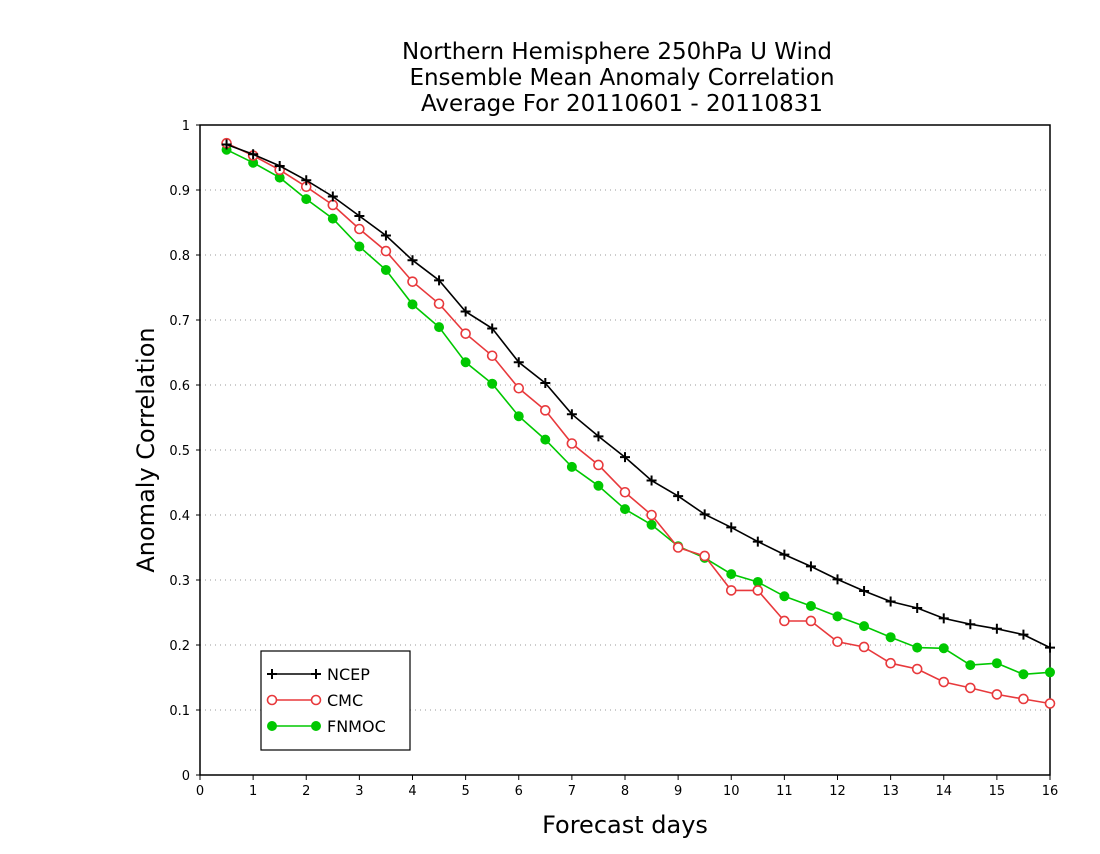 The height and width of the screenshot is (854, 1100). Describe the element at coordinates (784, 791) in the screenshot. I see `x-tick-label: 11` at that location.